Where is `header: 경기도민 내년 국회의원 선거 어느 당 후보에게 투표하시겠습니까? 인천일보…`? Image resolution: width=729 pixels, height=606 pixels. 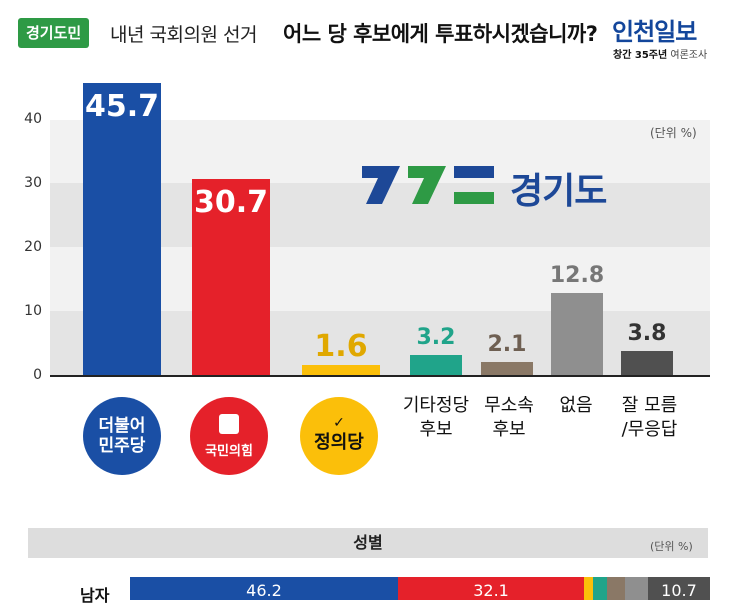
header: 경기도민 내년 국회의원 선거 어느 당 후보에게 투표하시겠습니까? 인천일보… is located at coordinates (364, 35).